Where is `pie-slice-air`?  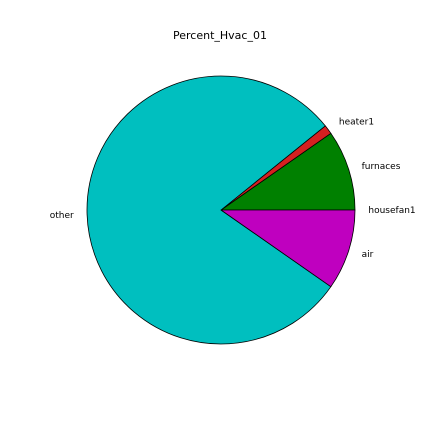
pie-slice-air is located at coordinates (288, 248).